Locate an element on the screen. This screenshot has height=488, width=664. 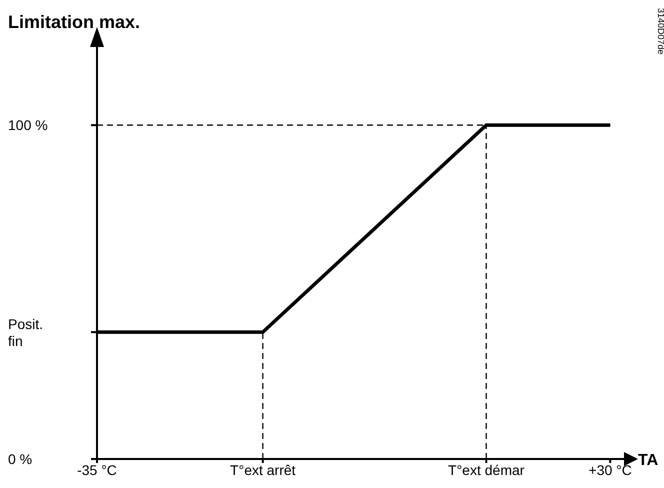
y-tick-label: Posit. fin is located at coordinates (26, 333).